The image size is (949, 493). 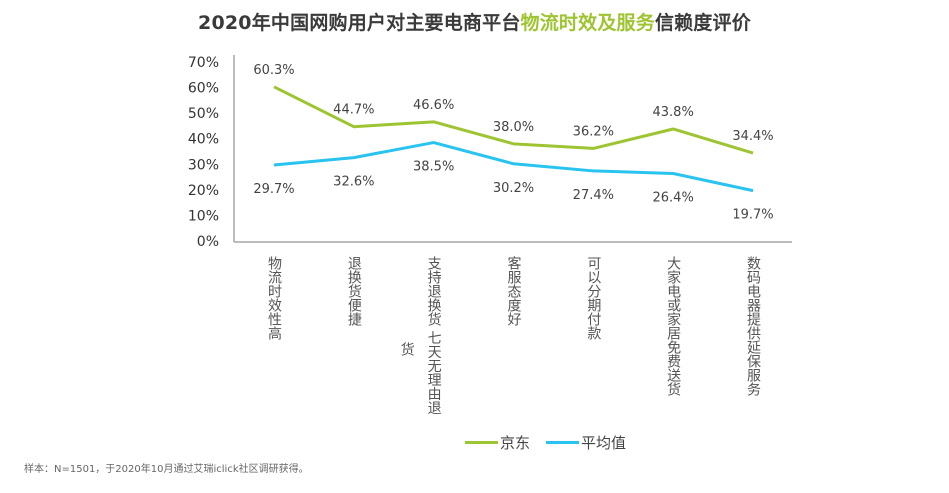 I want to click on legend-item-jd: 京东, so click(x=497, y=442).